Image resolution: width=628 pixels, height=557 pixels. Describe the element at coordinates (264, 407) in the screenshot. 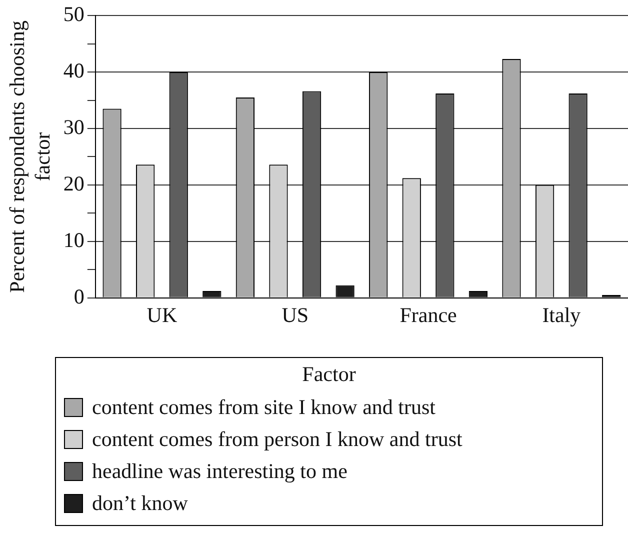

I see `legend-label: content comes from site I know and trust` at that location.